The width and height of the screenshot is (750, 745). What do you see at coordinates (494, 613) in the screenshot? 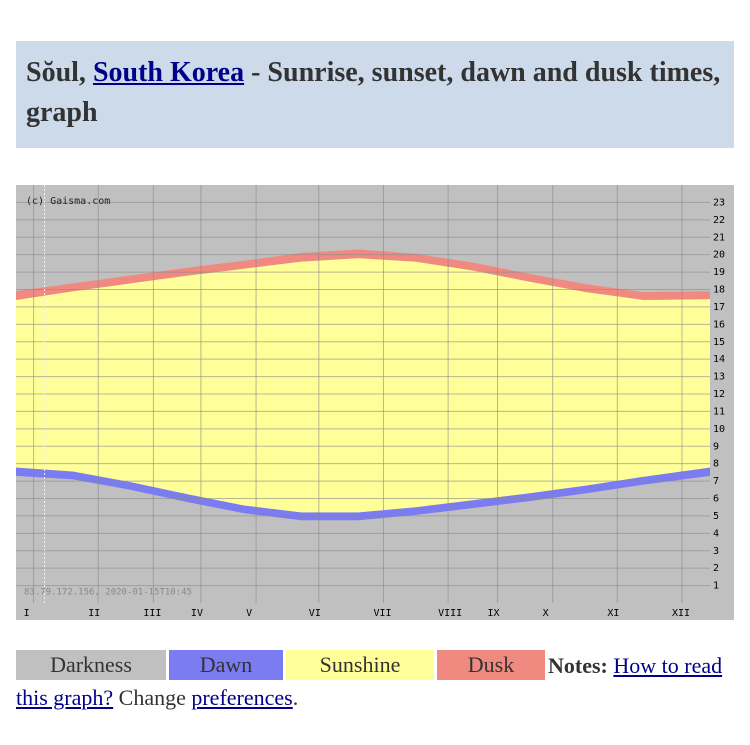
I see `x-tick-label: IX` at bounding box center [494, 613].